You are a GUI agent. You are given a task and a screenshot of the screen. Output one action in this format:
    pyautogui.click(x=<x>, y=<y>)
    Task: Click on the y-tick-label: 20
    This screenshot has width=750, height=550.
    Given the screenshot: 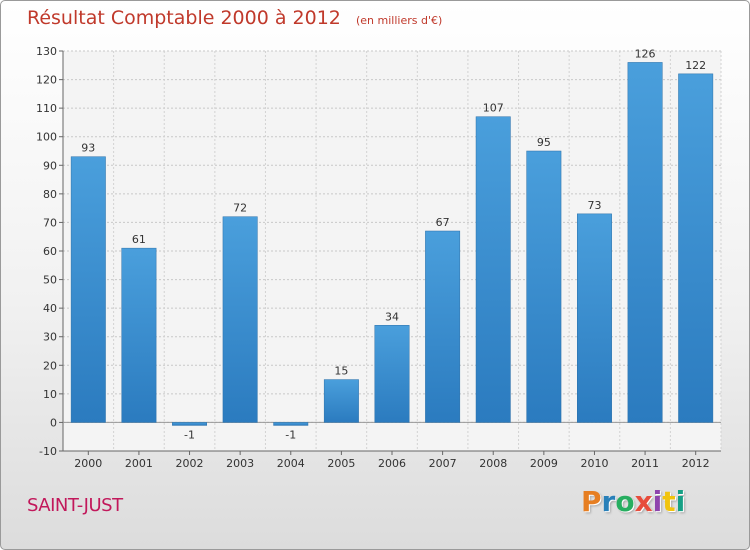 What is the action you would take?
    pyautogui.click(x=50, y=365)
    